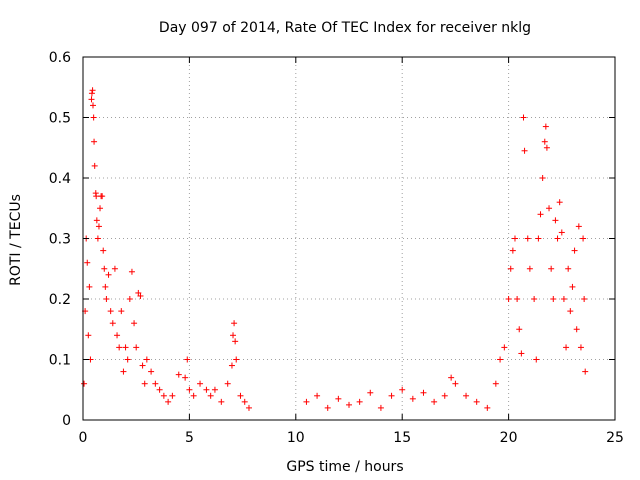 This screenshot has width=640, height=480. Describe the element at coordinates (344, 467) in the screenshot. I see `x-axis-title: GPS time / hours` at that location.